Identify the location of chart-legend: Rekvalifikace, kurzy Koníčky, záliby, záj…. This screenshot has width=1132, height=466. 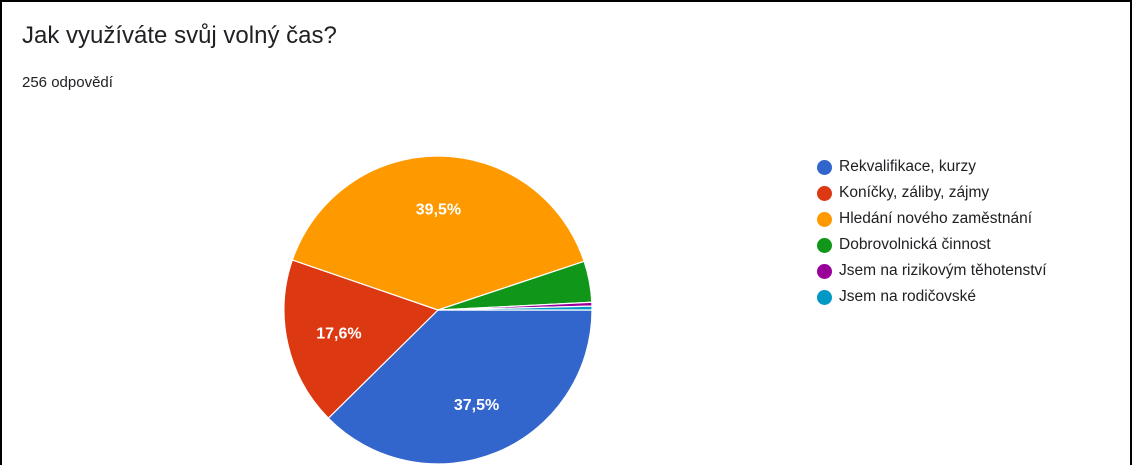
(932, 232).